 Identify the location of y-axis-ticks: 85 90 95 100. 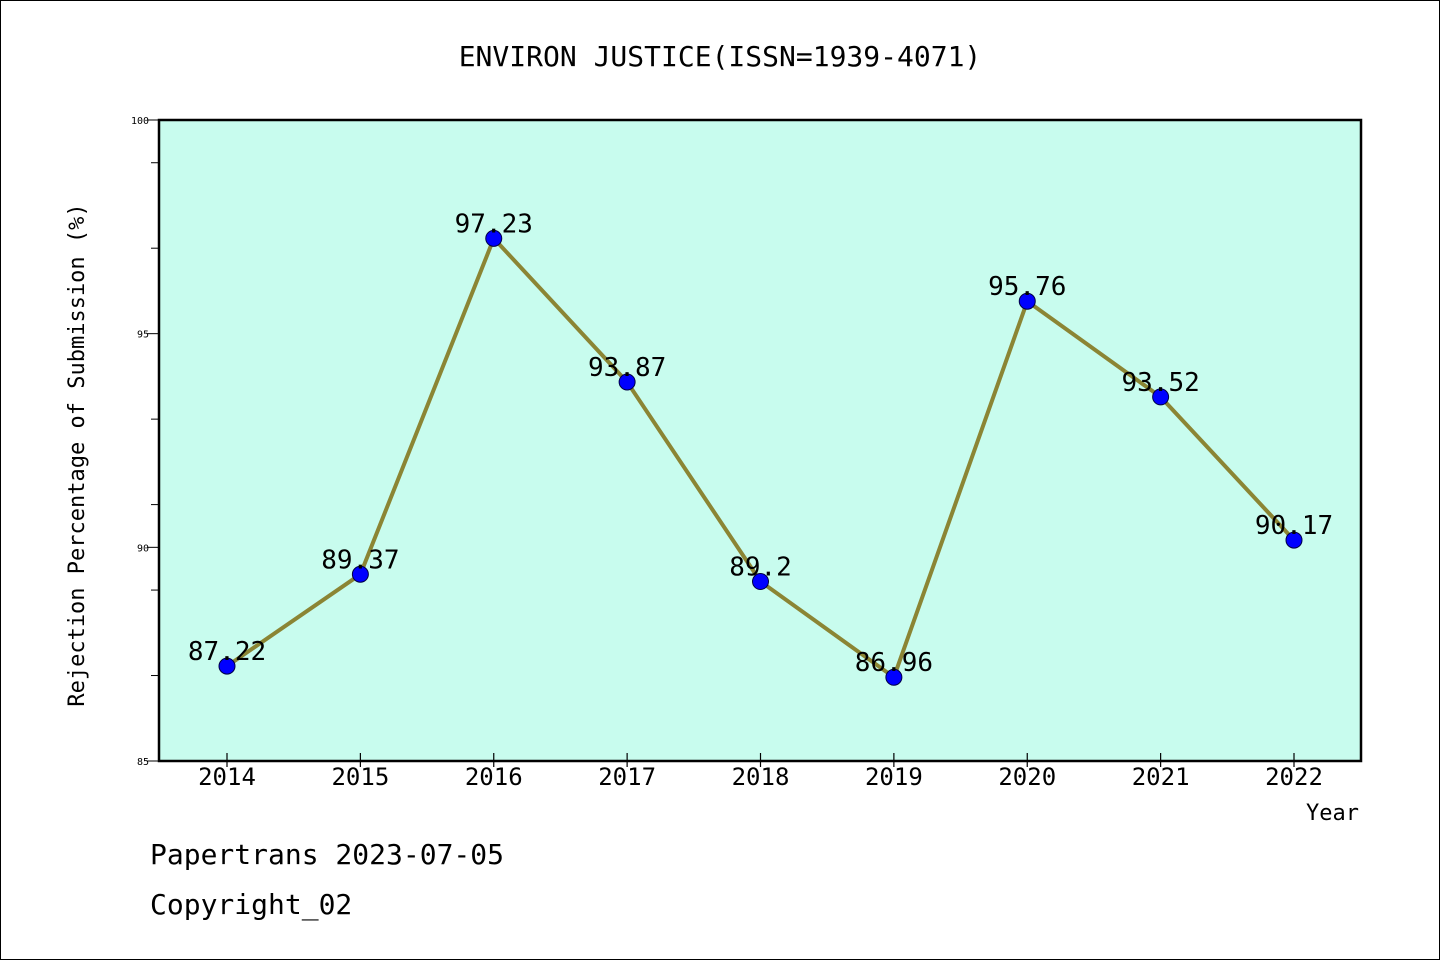
(145, 442).